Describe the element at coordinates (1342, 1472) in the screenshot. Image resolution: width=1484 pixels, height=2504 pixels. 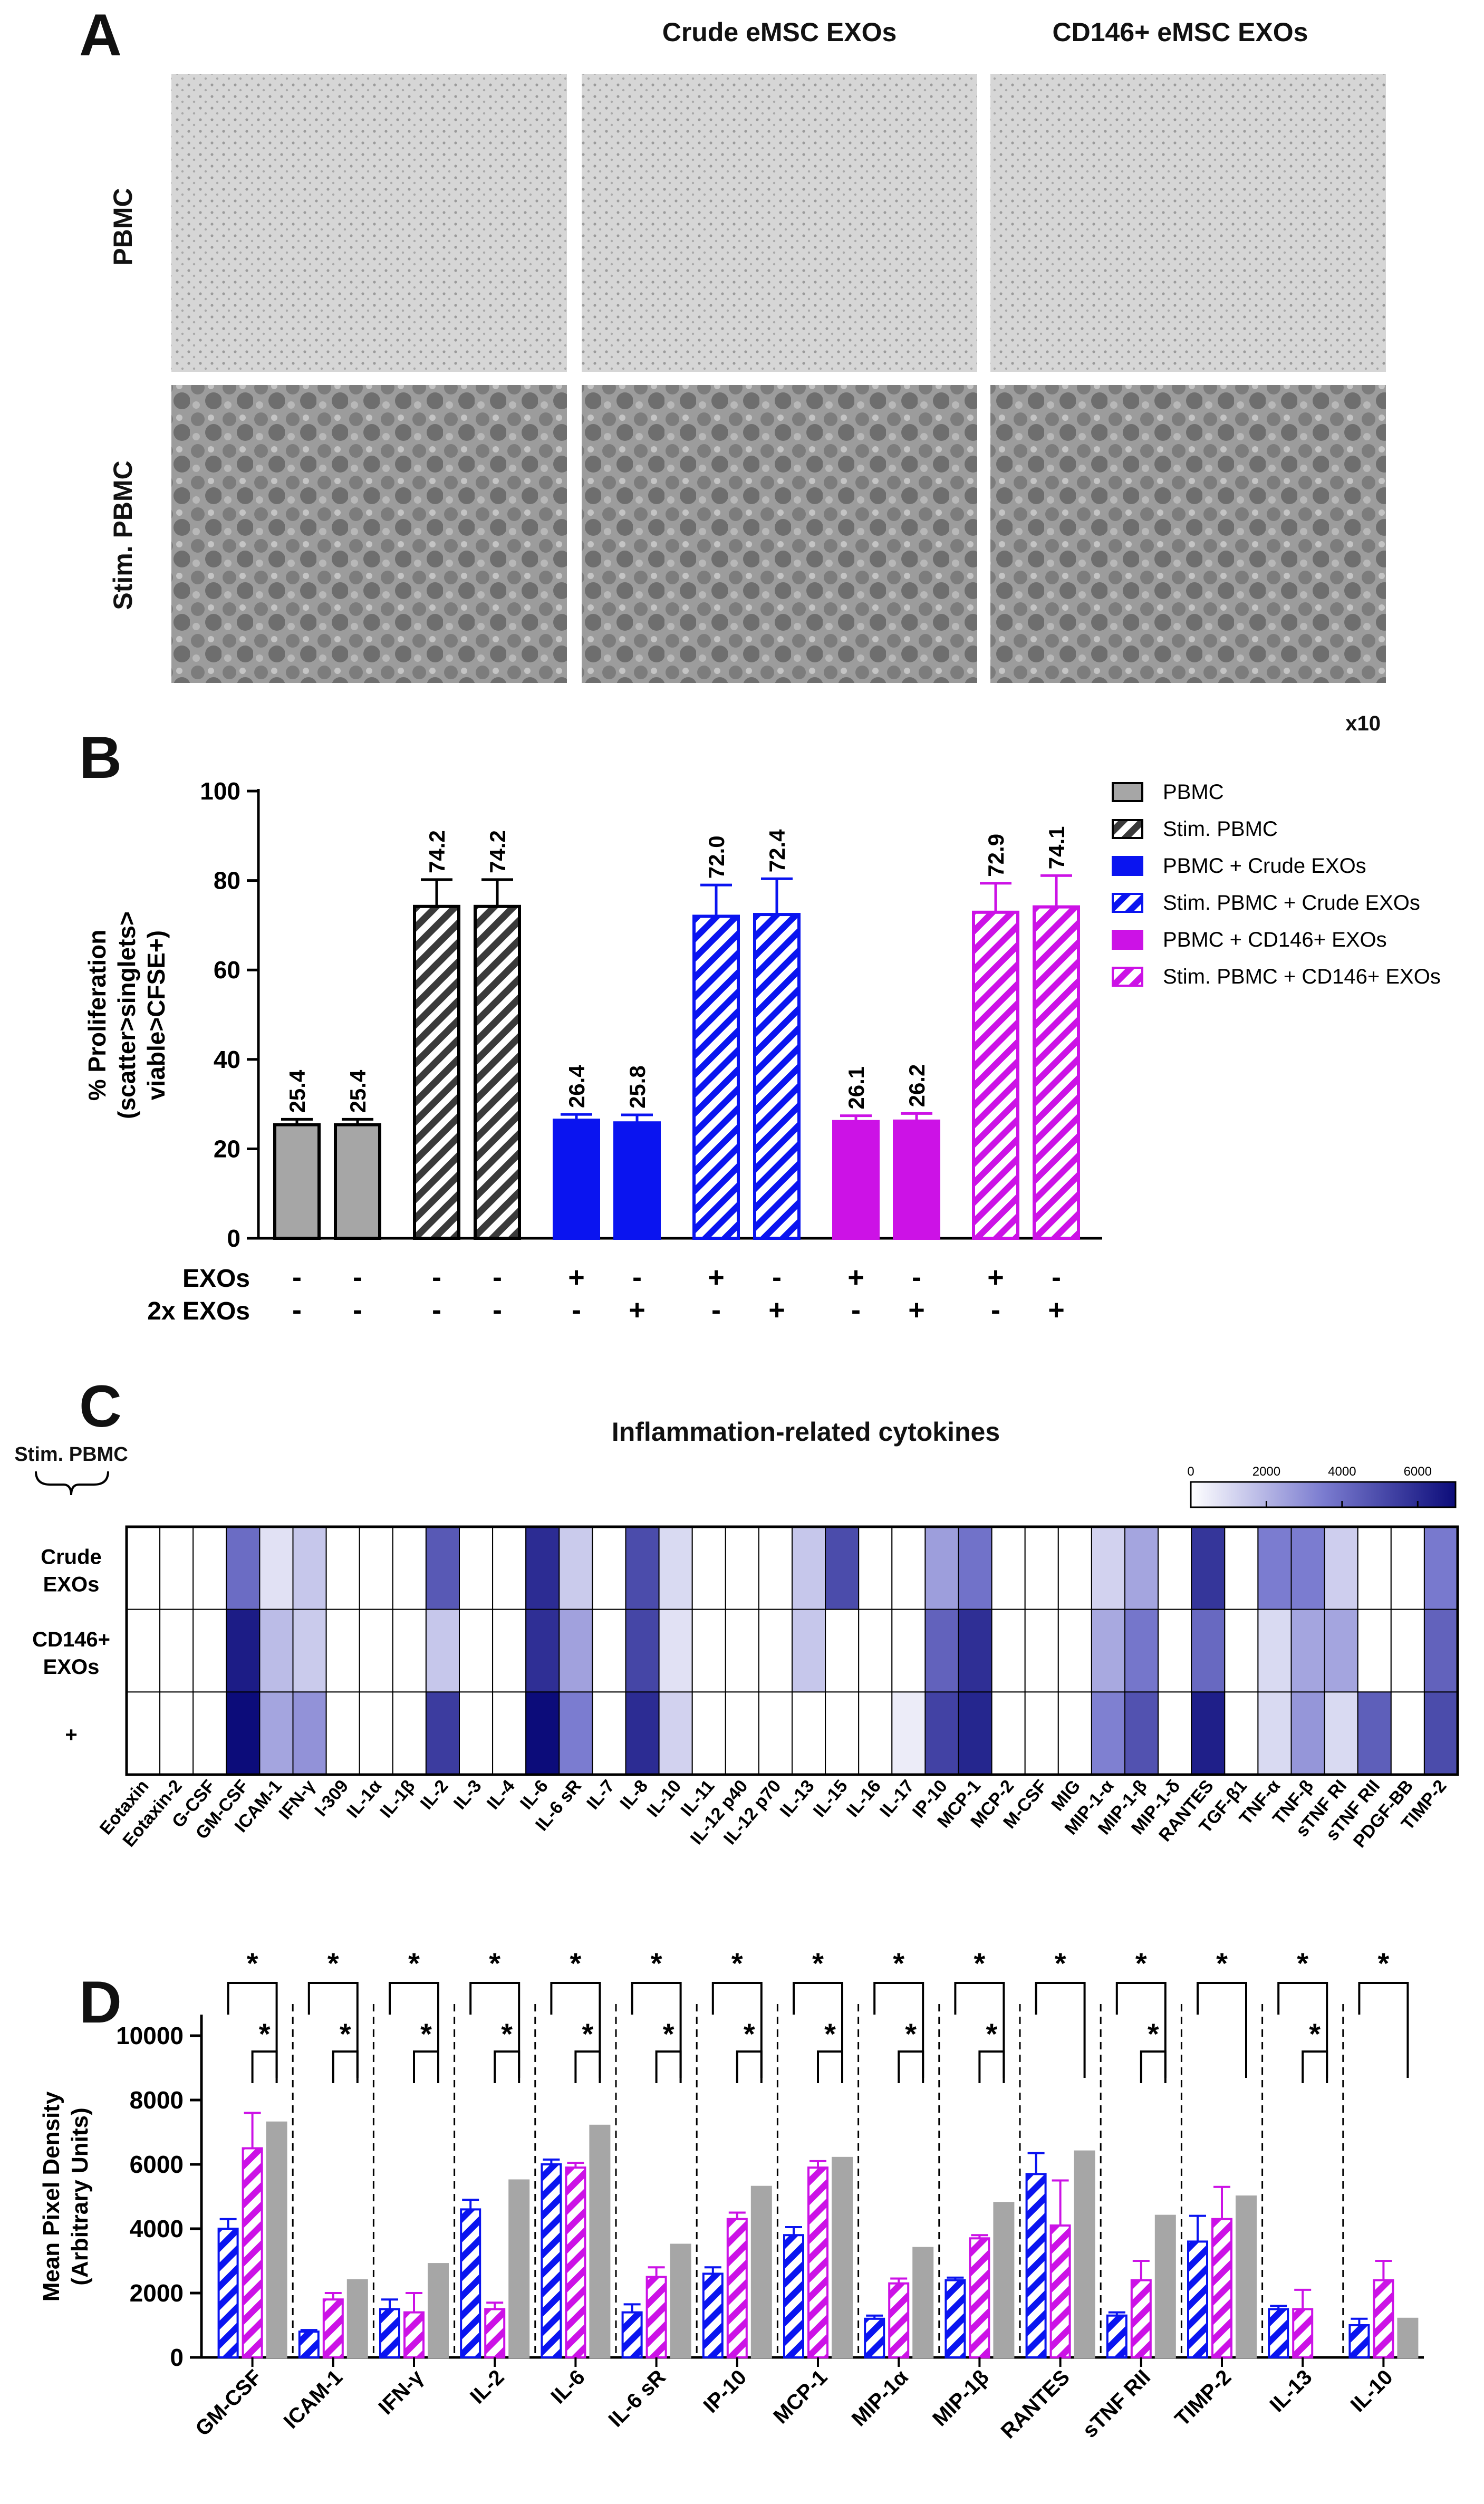
I see `colorbar-tick-label: 4000` at that location.